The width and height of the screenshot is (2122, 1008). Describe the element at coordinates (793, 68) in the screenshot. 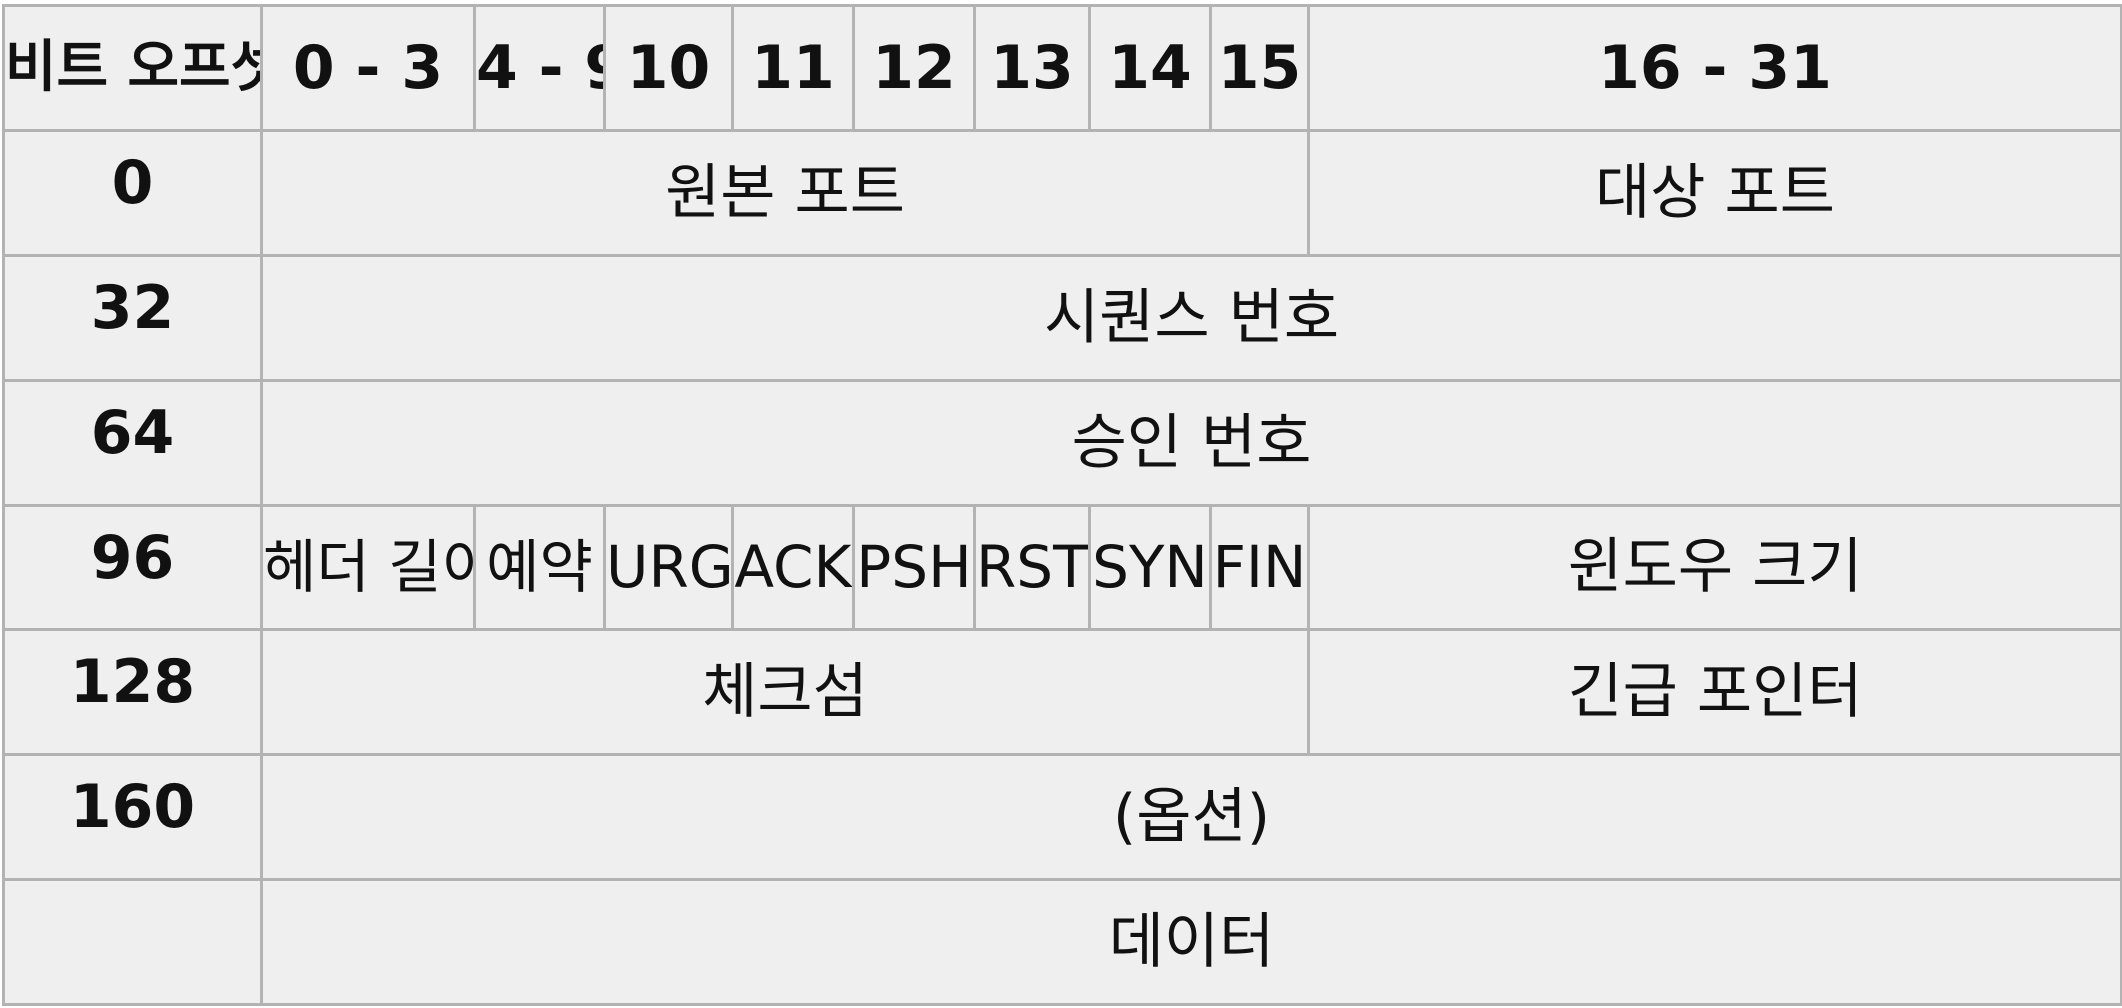

I see `bit-range-header: 11` at that location.